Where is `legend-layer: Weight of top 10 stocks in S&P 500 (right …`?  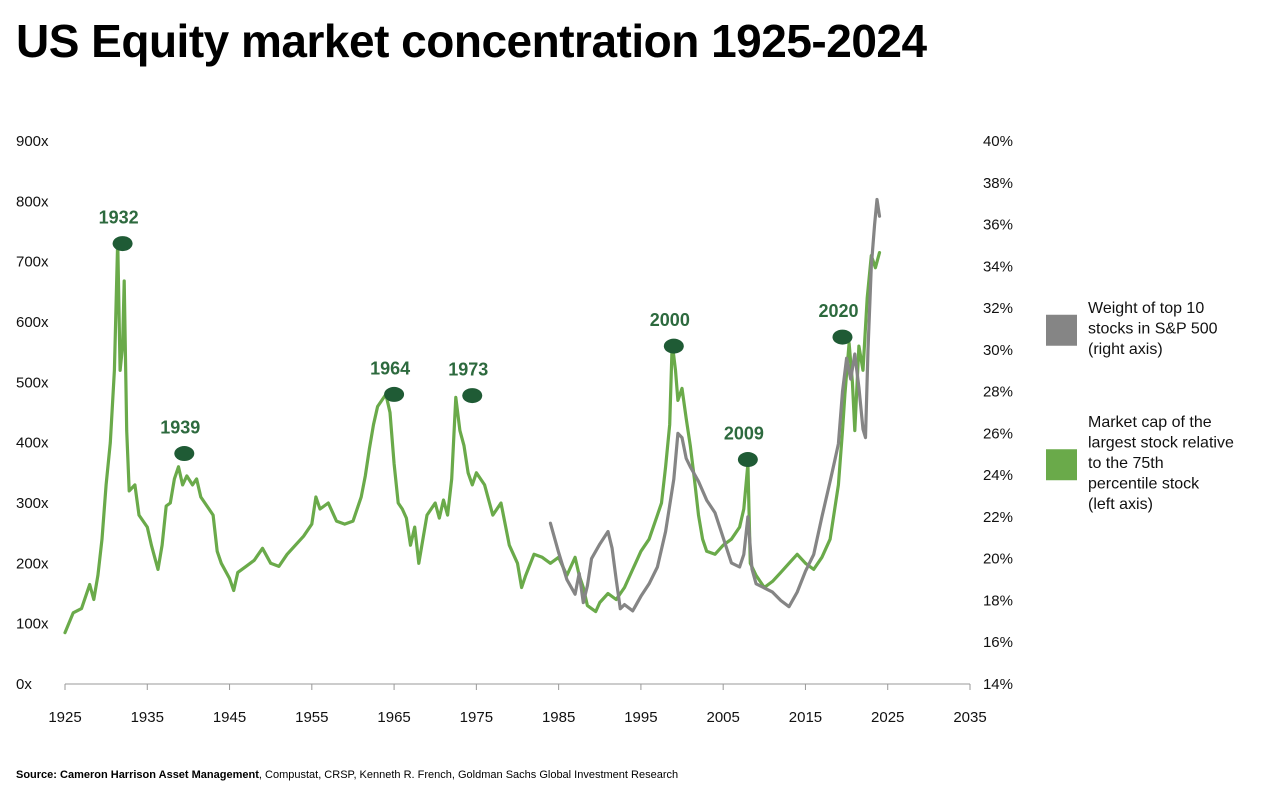 legend-layer: Weight of top 10 stocks in S&P 500 (right … is located at coordinates (1140, 406).